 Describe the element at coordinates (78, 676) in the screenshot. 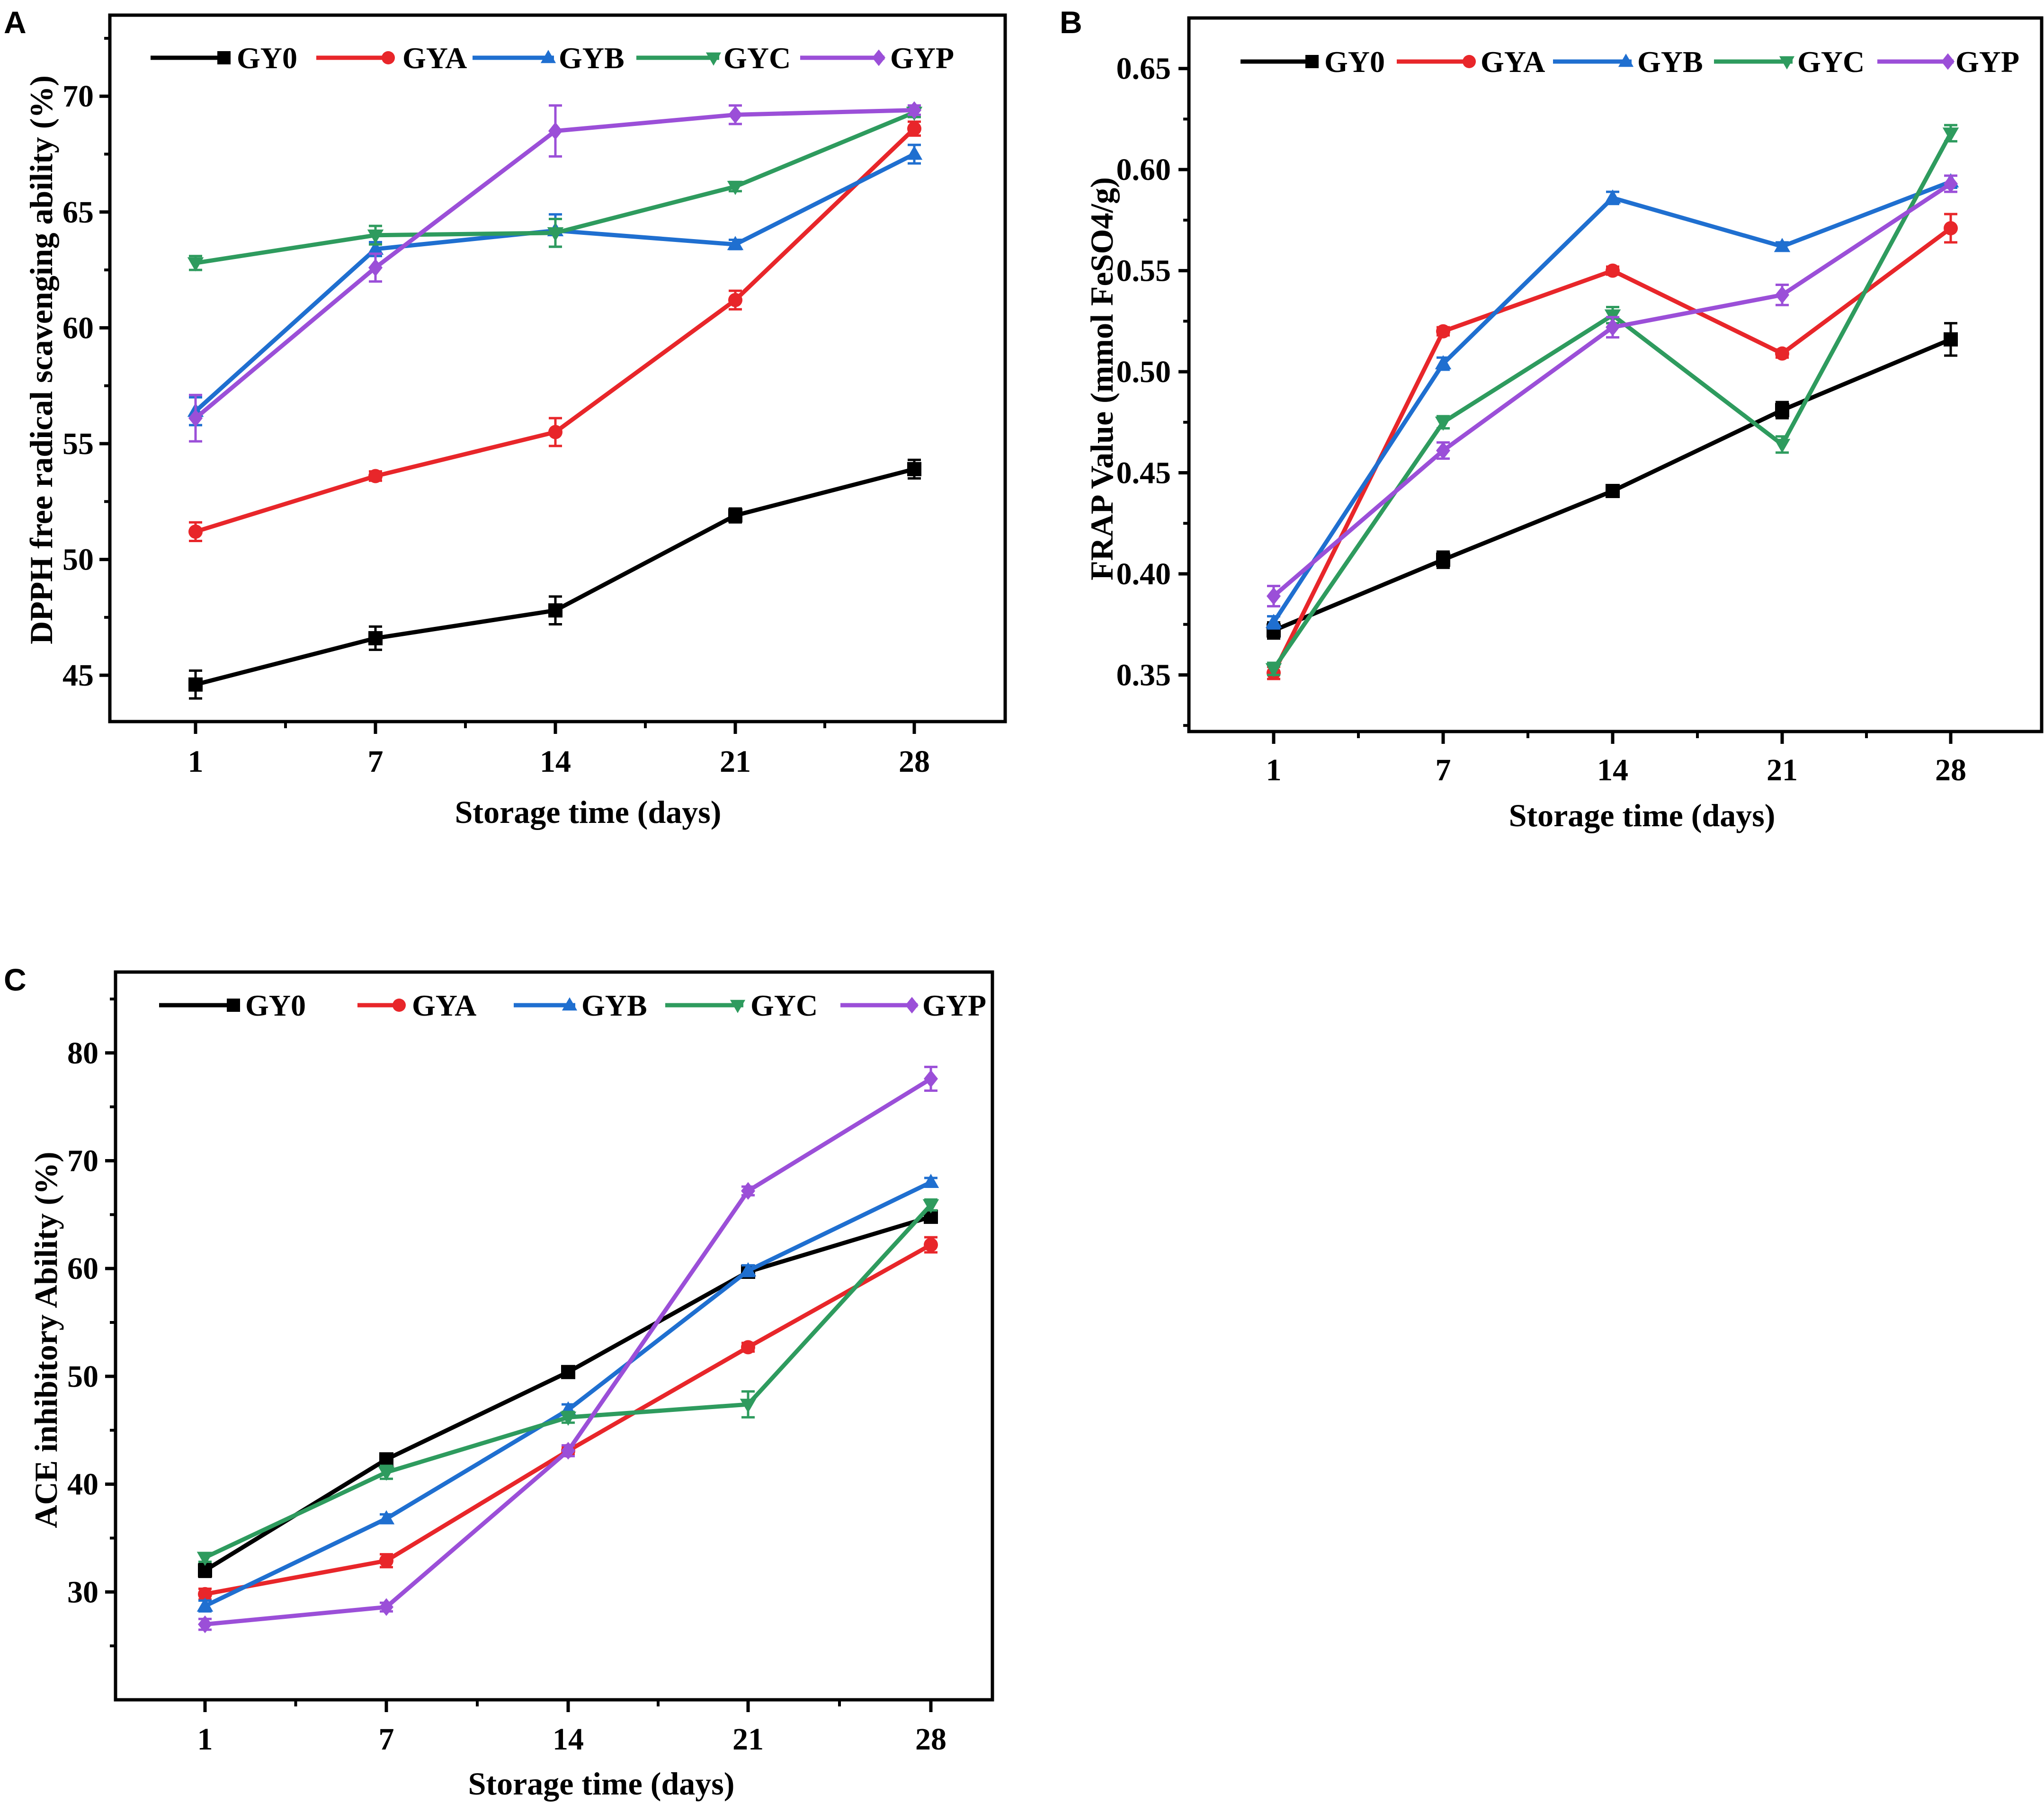

I see `y-tick-label: 45` at that location.